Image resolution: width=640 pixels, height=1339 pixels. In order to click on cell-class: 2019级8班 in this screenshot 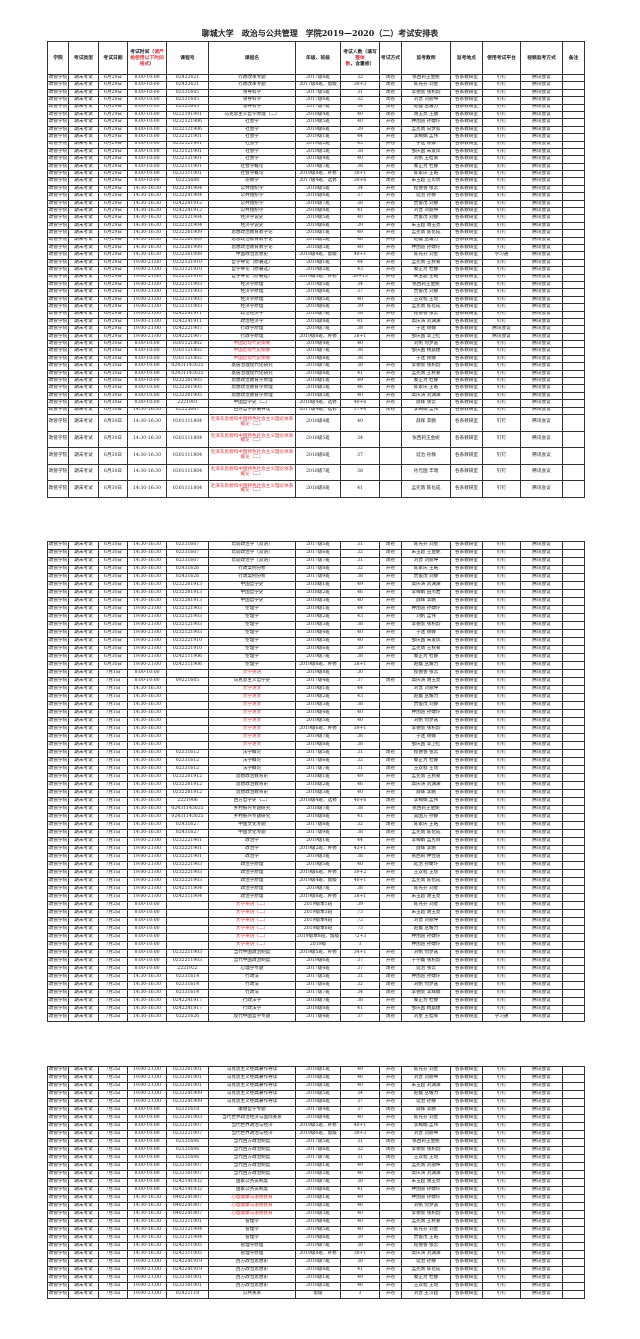, I will do `click(318, 359)`.